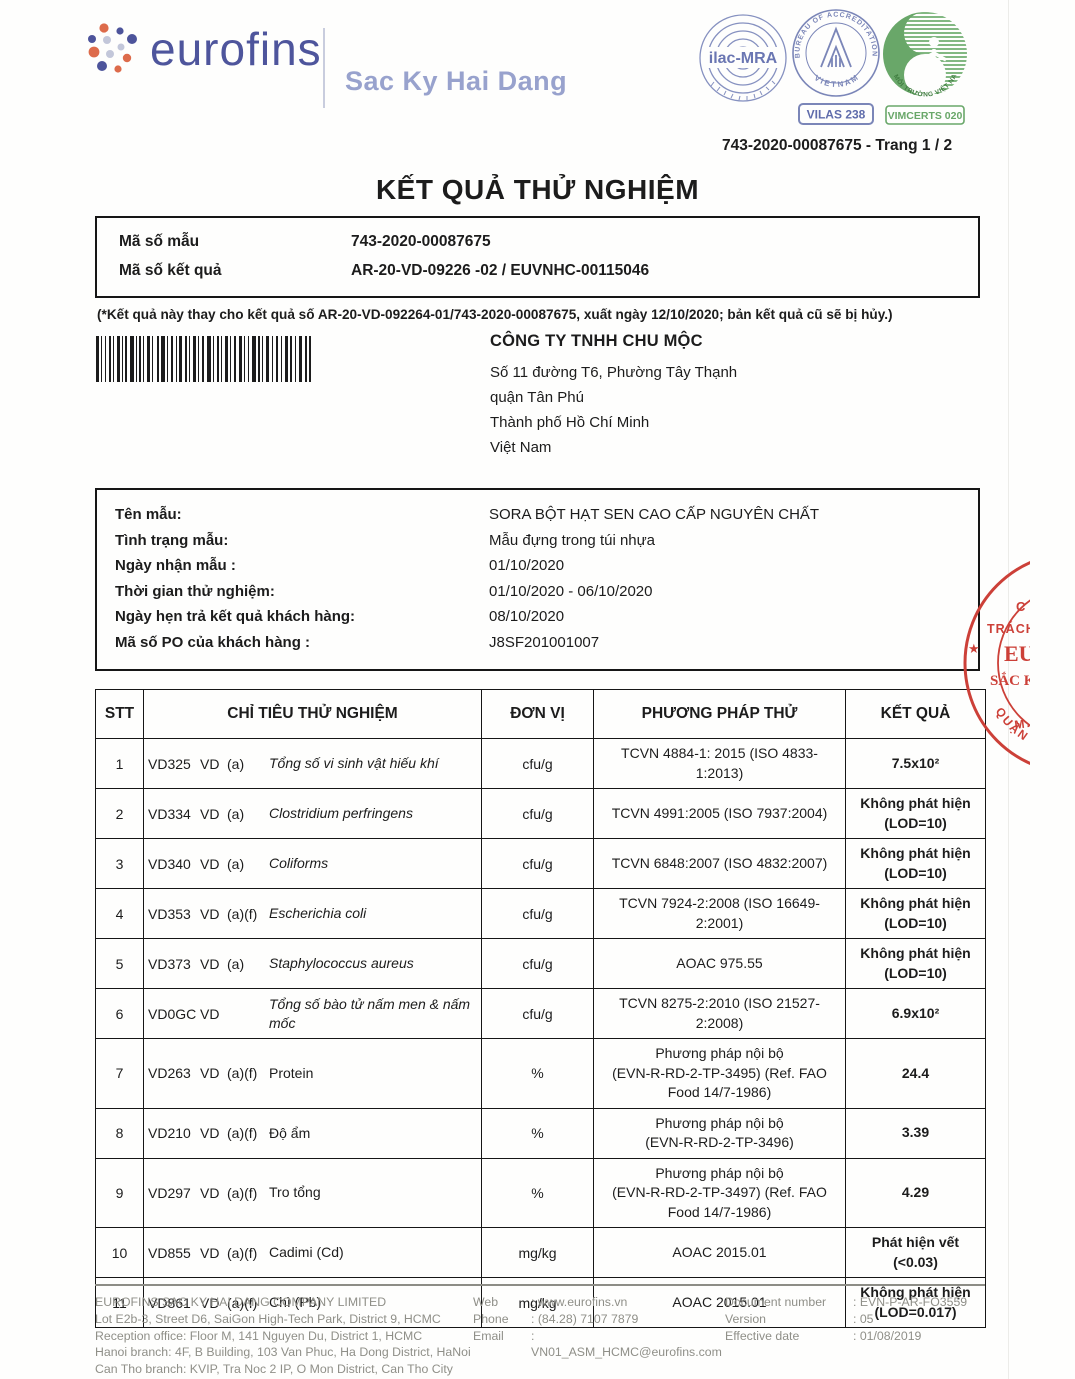 The height and width of the screenshot is (1379, 1075). I want to click on eurofins-logo: eurofins, so click(203, 49).